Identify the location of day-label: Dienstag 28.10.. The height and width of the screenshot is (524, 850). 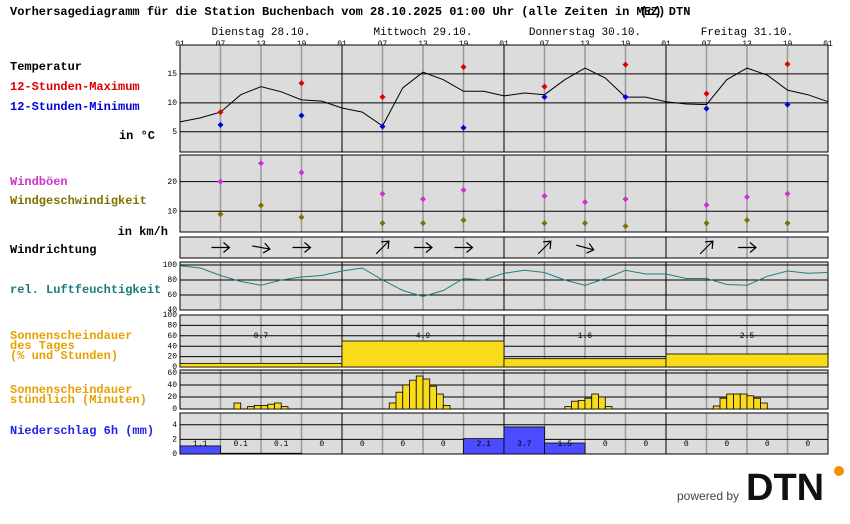
(260, 33).